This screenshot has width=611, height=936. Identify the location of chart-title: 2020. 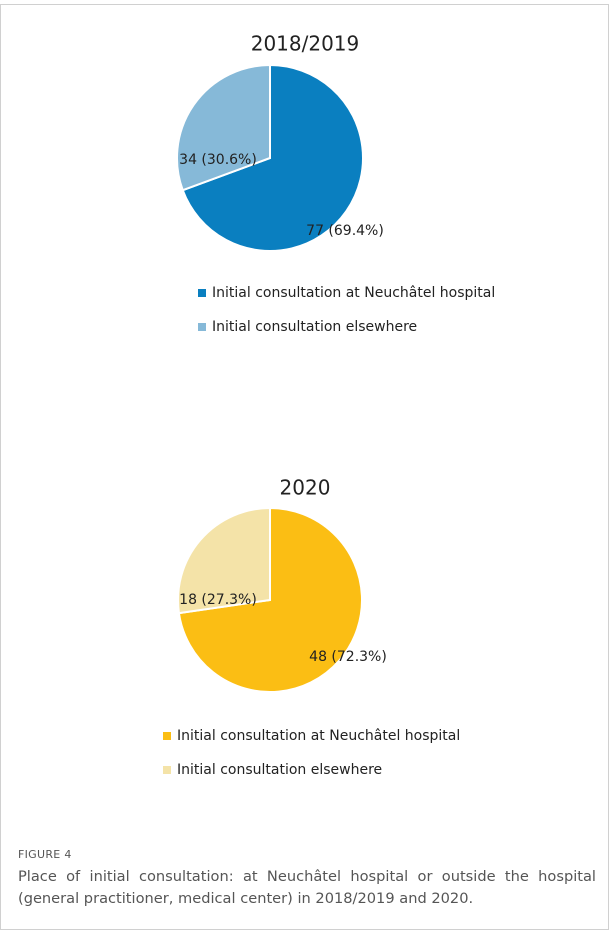
(305, 488).